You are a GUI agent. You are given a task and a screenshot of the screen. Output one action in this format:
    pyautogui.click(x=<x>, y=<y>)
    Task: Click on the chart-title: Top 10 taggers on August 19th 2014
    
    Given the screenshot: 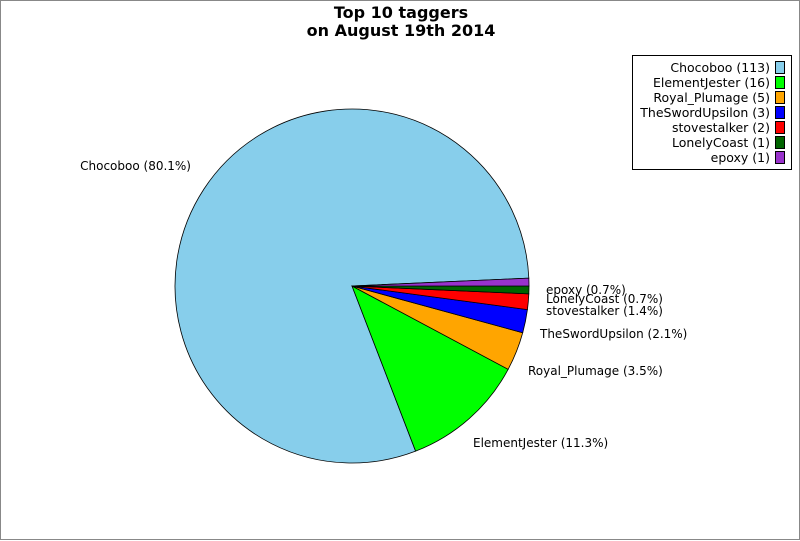 What is the action you would take?
    pyautogui.click(x=400, y=22)
    